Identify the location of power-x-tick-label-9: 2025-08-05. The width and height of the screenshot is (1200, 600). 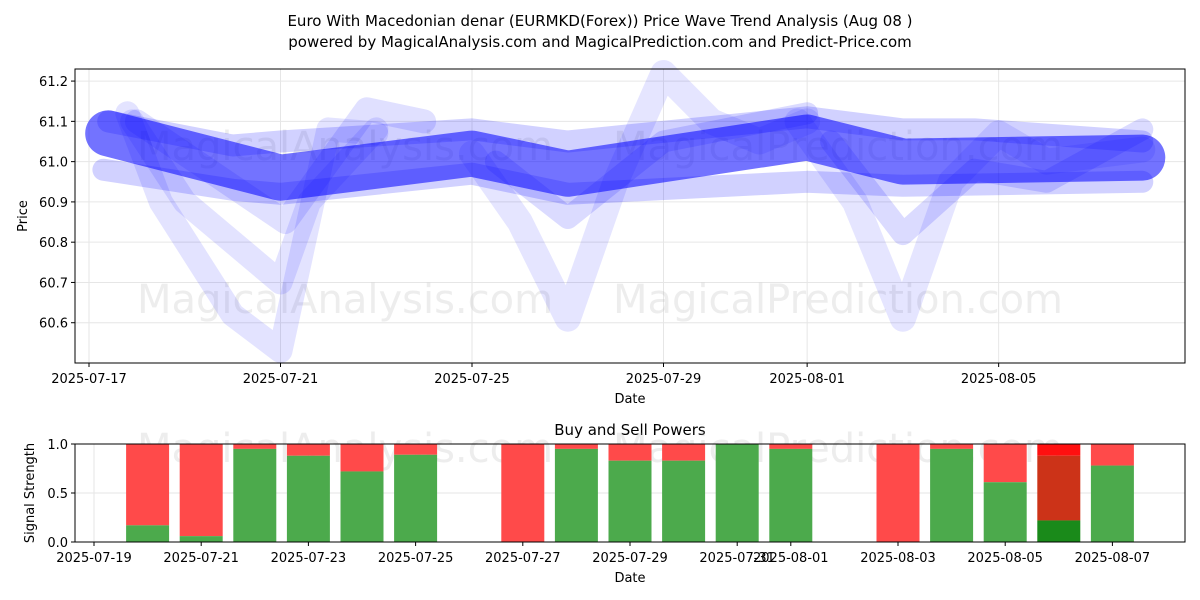
(1005, 558).